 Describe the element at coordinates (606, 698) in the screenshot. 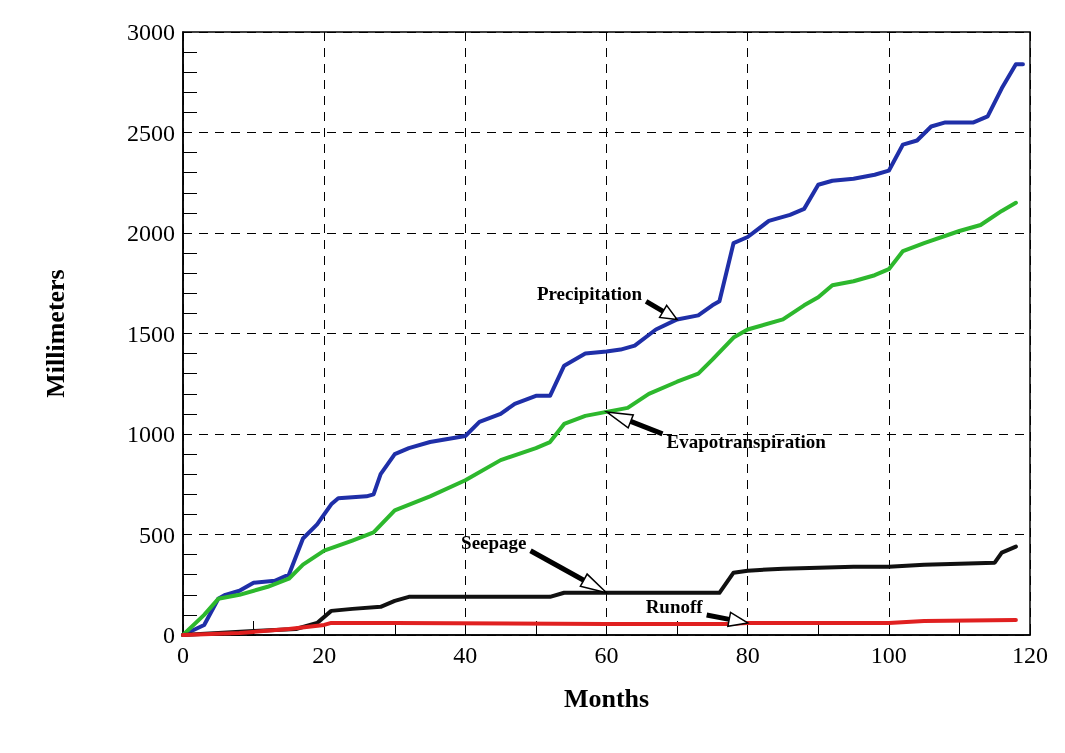

I see `x-axis-title: Months` at that location.